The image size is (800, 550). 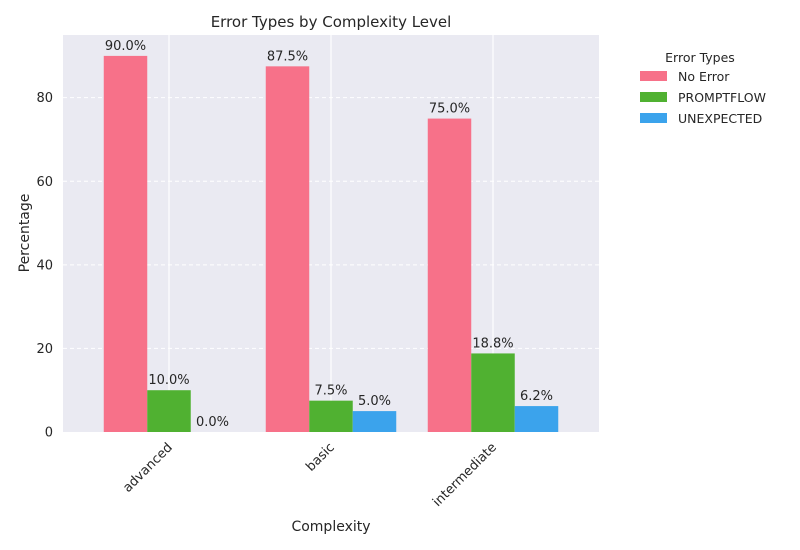 I want to click on y-tick-label: 0, so click(x=49, y=433).